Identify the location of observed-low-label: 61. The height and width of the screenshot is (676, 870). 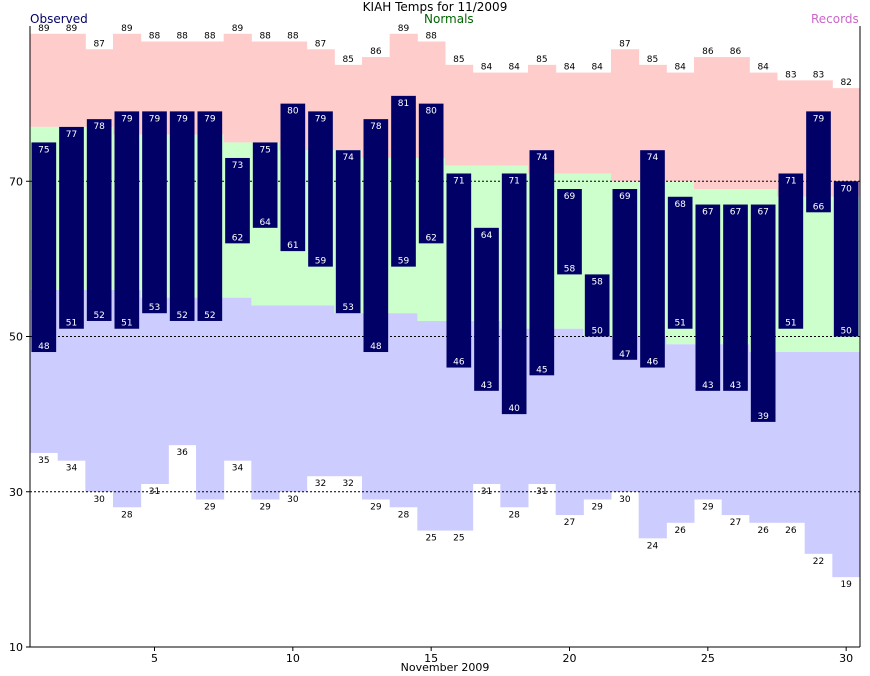
(292, 246).